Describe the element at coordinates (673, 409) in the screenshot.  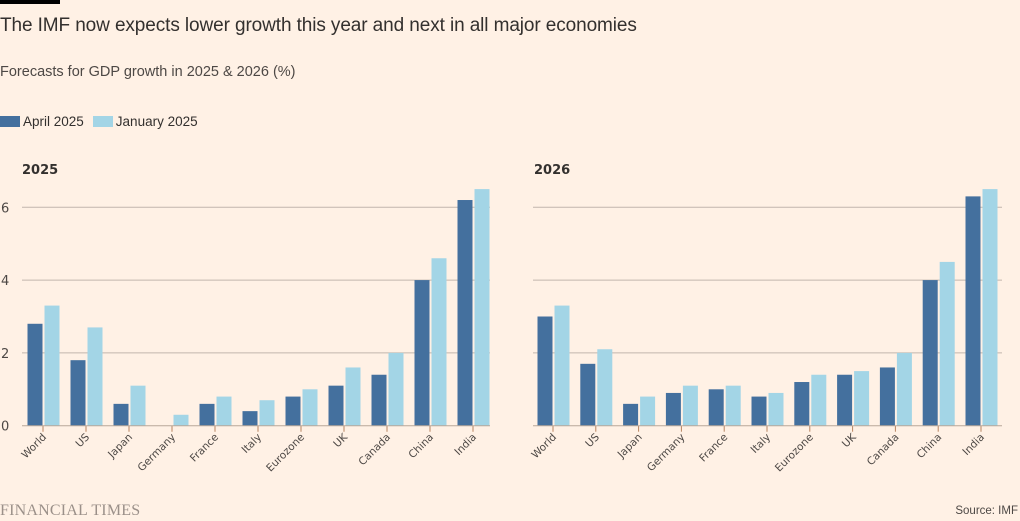
I see `bar-april-germany` at that location.